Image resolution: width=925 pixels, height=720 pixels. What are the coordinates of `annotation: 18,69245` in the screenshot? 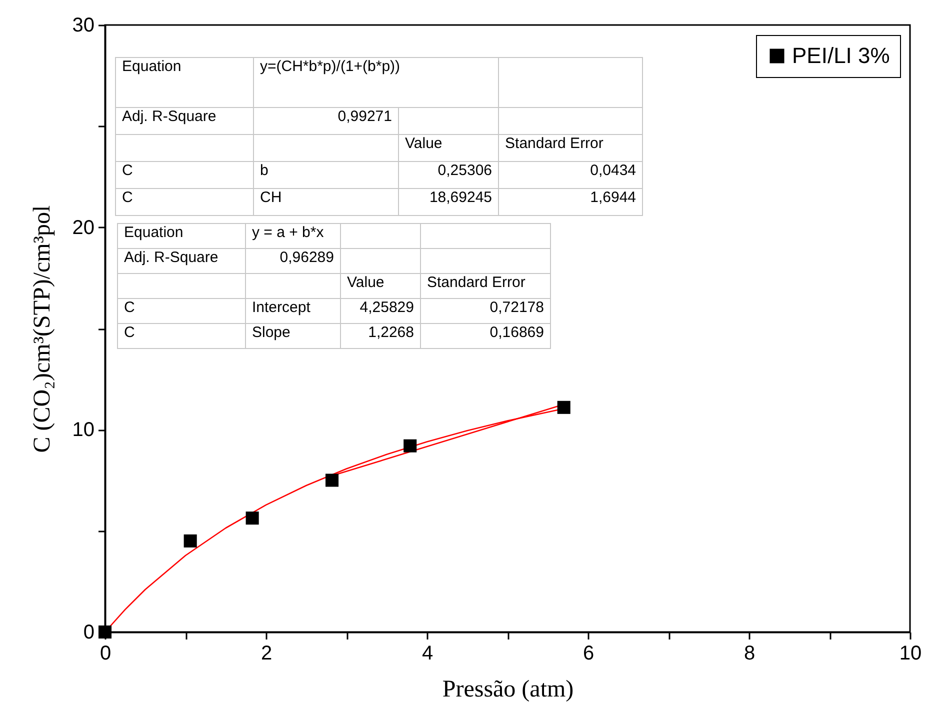 It's located at (448, 202).